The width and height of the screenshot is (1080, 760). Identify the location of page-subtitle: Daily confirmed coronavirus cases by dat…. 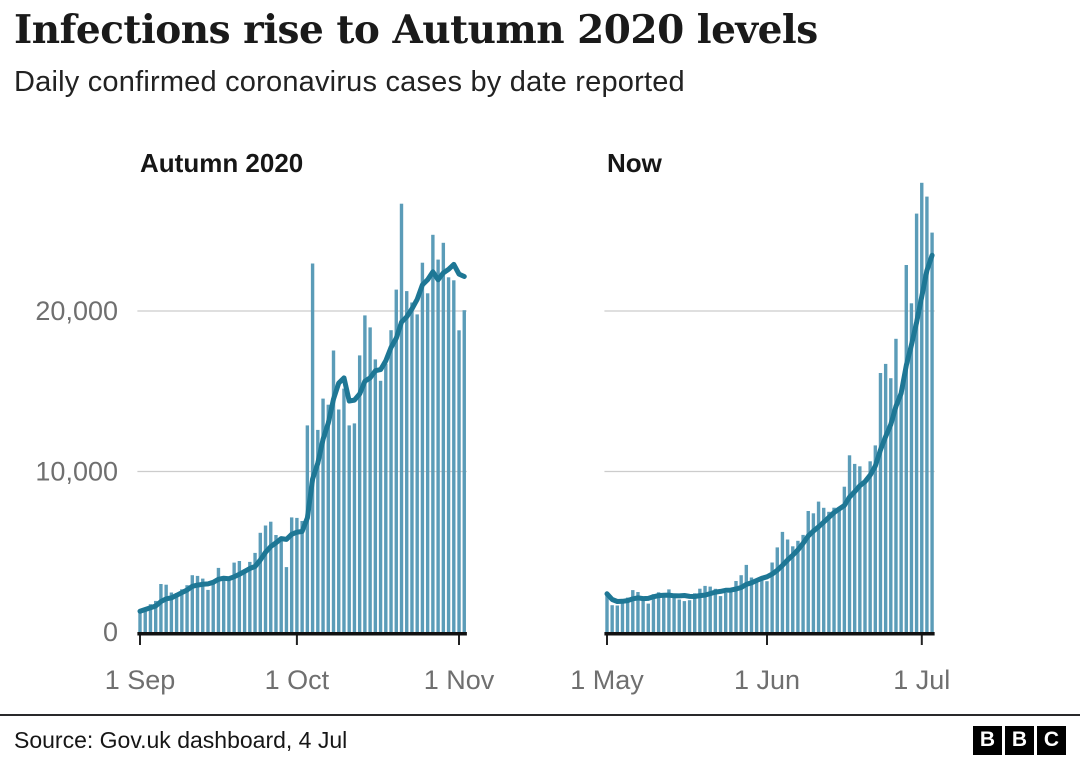
(349, 81).